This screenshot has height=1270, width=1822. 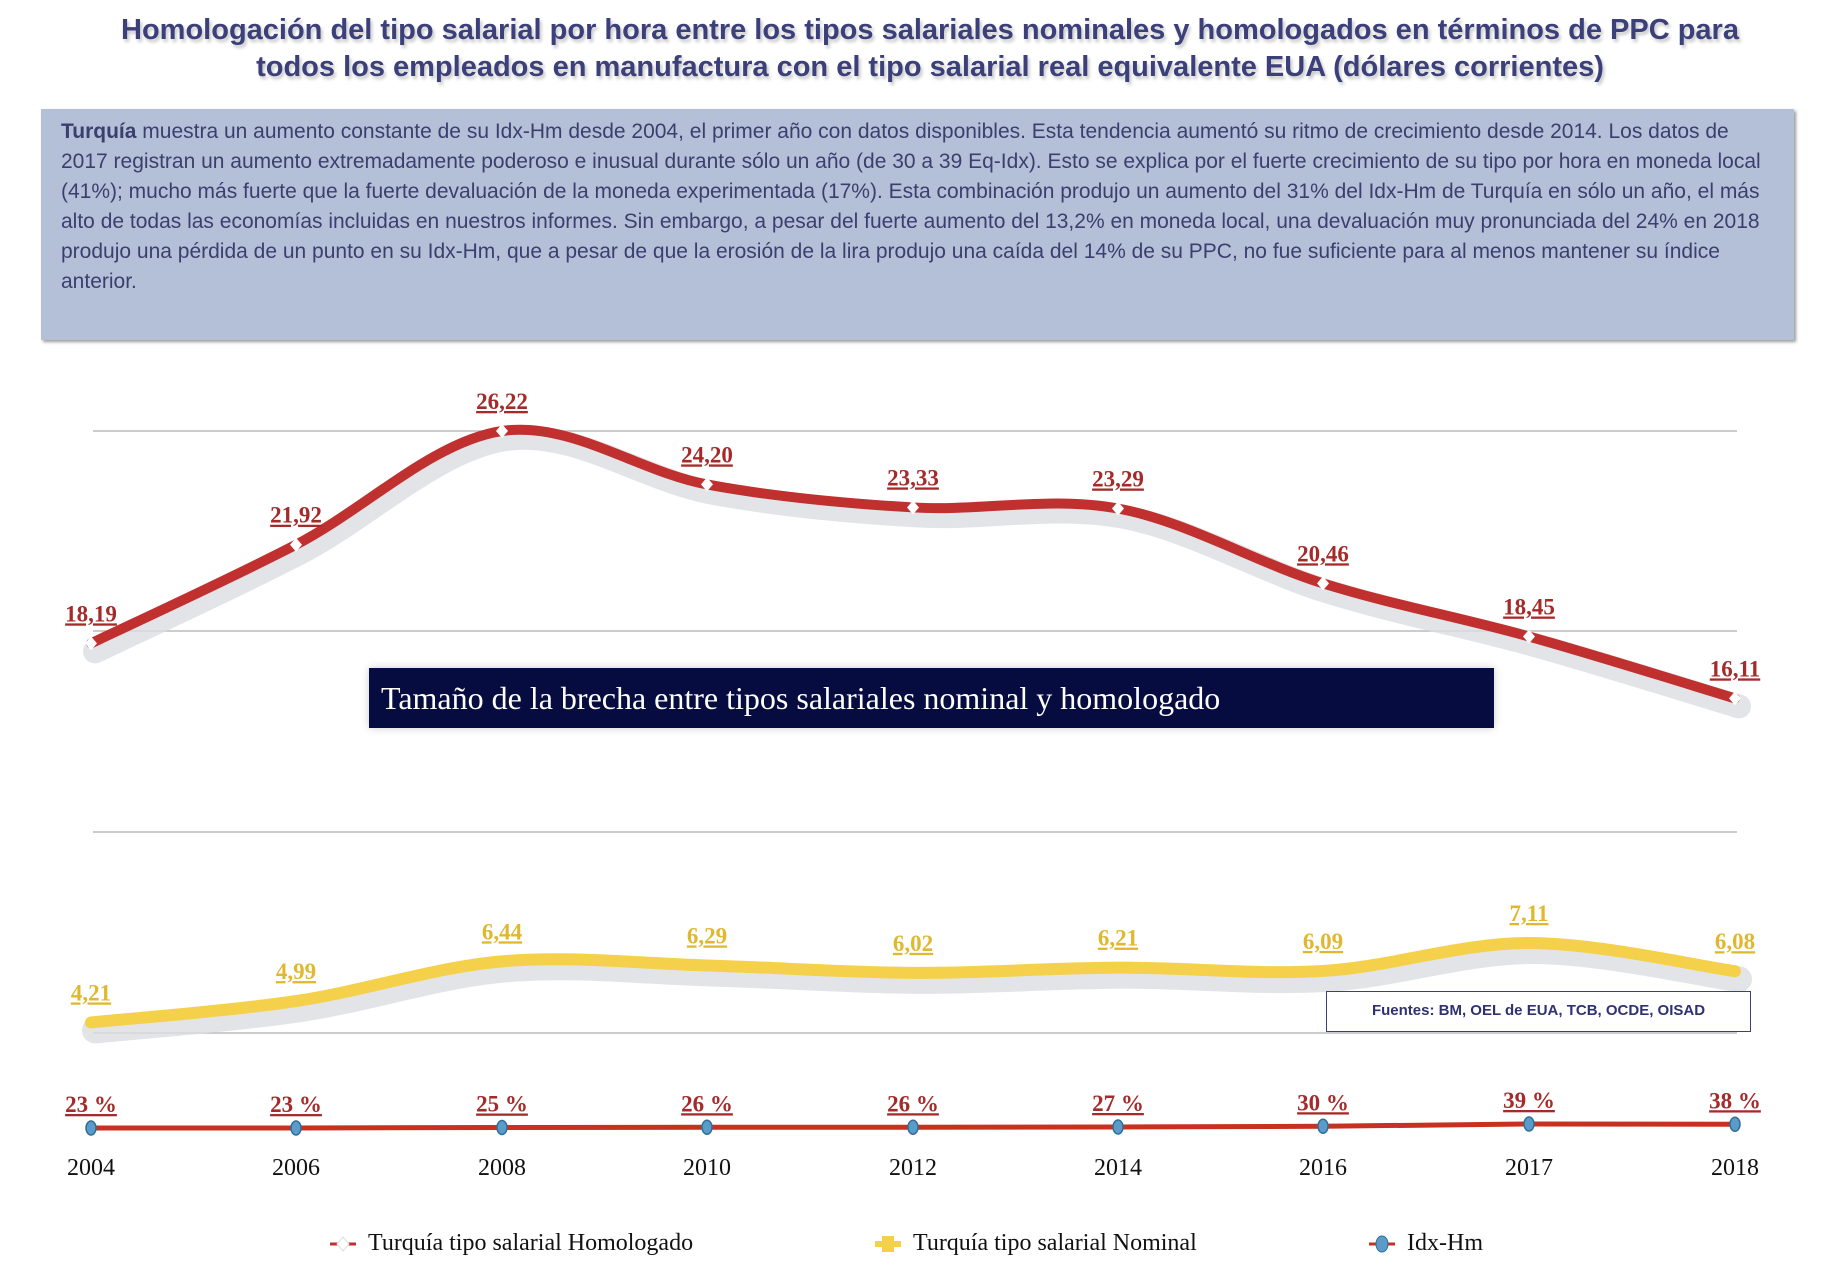 I want to click on x-tick-label: 2017, so click(x=1529, y=1168).